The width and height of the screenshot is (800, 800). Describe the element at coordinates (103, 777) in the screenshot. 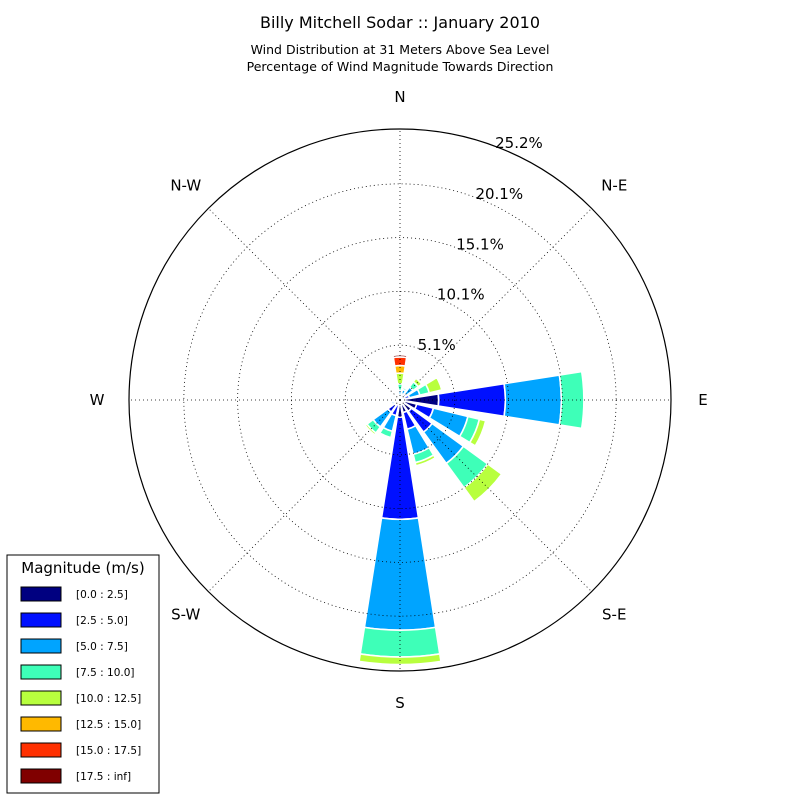

I see `legend-label-7: [17.5 : inf]` at that location.